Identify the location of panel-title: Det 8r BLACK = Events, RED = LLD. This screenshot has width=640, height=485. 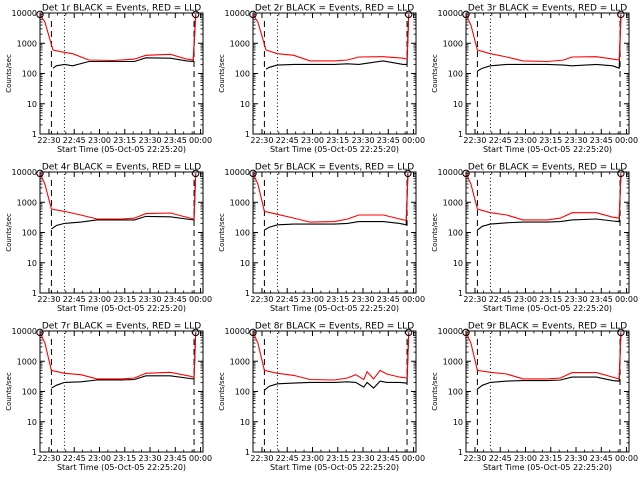
(334, 327).